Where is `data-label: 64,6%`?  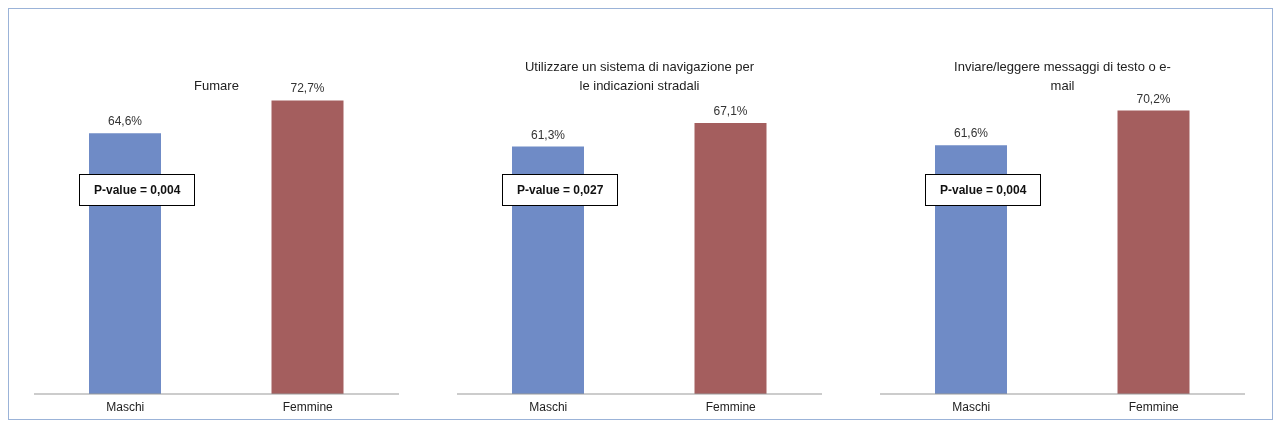
data-label: 64,6% is located at coordinates (125, 121).